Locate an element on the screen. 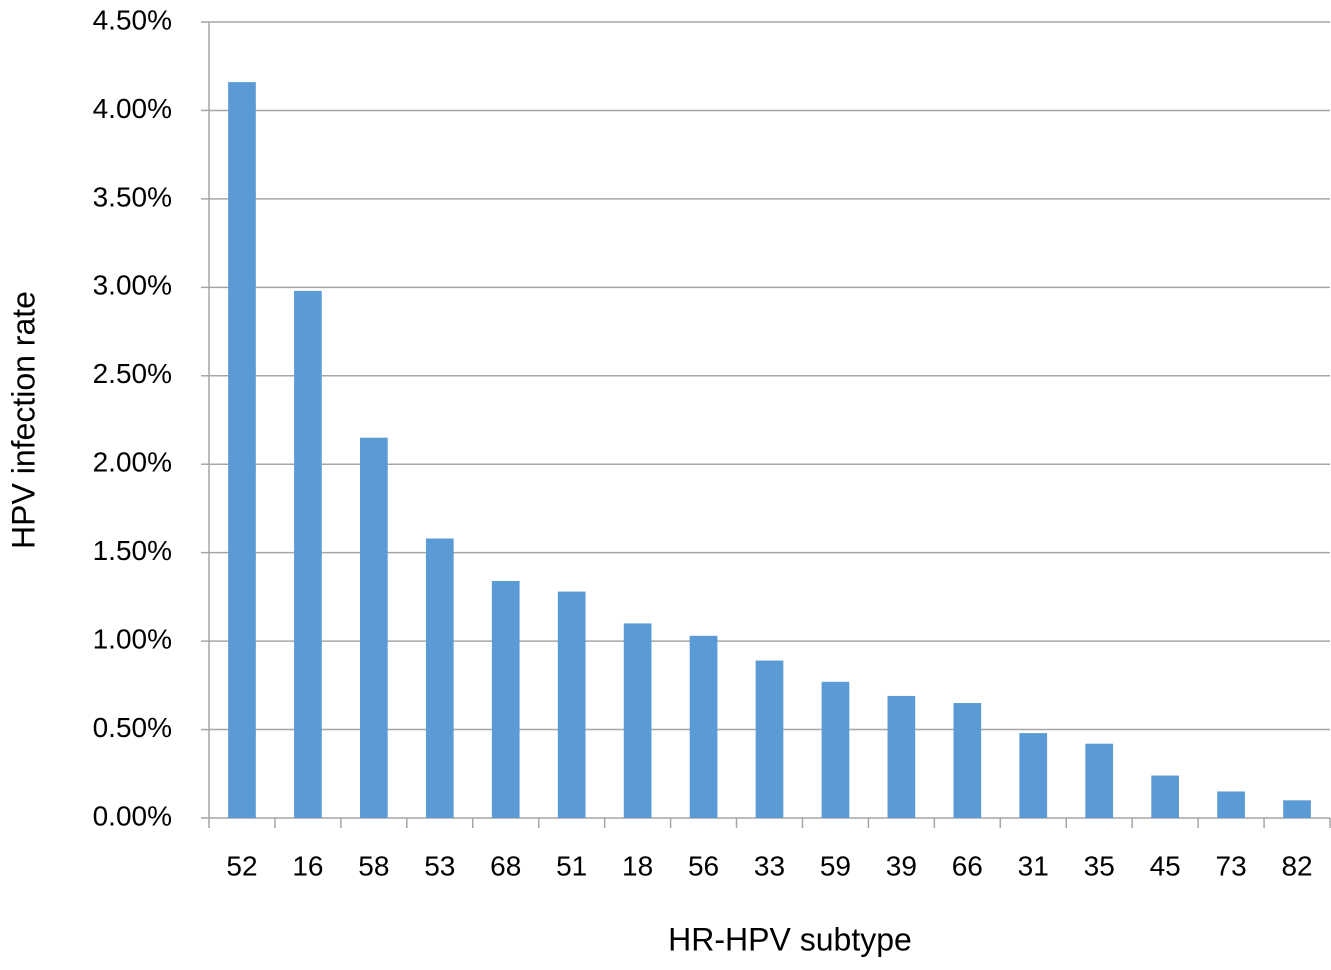 This screenshot has width=1331, height=970. y-axis-title: HPV infection rate is located at coordinates (23, 420).